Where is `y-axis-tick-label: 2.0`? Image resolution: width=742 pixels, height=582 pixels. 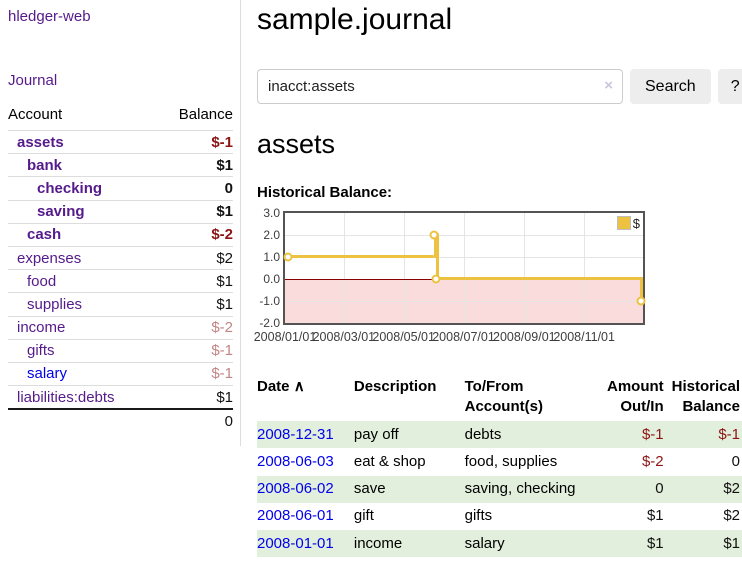 y-axis-tick-label: 2.0 is located at coordinates (271, 234).